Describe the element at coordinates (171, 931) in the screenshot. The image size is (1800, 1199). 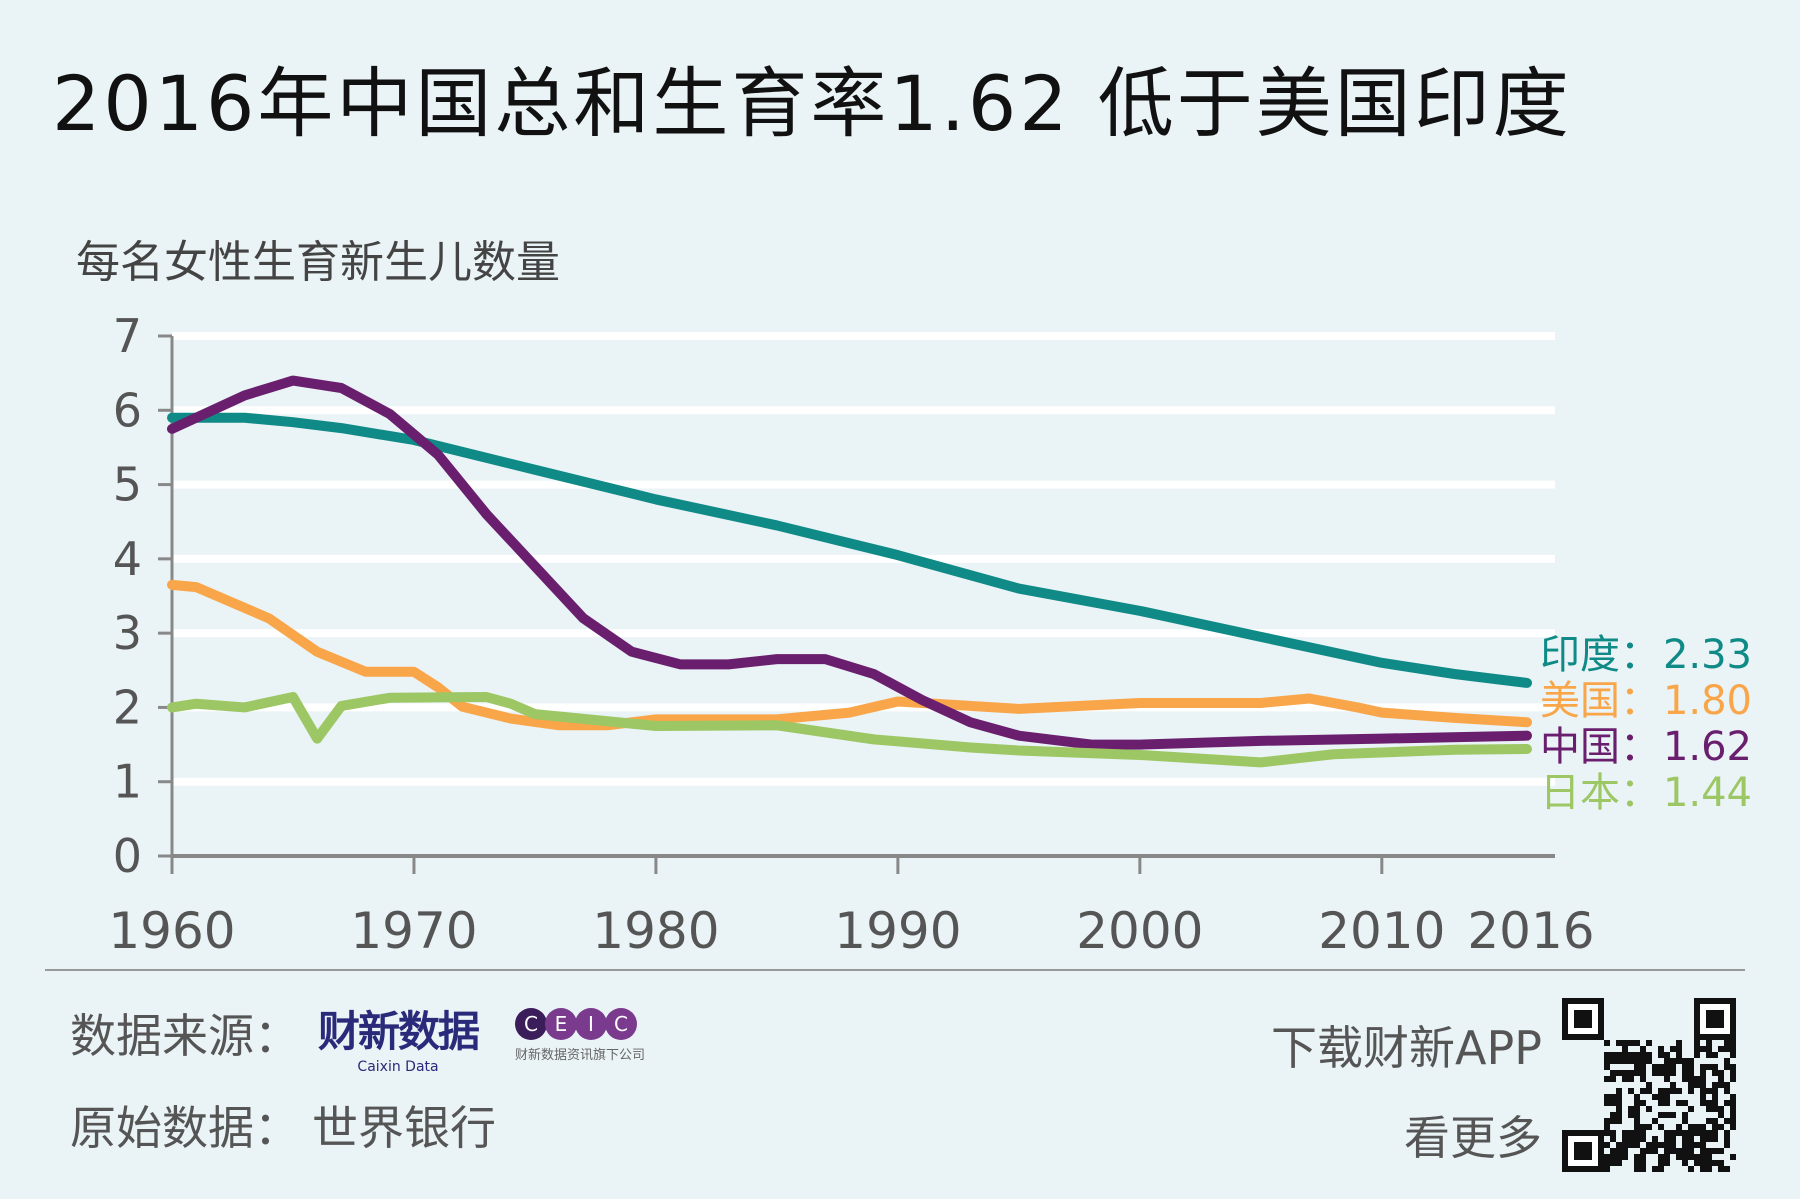
I see `x-tick-label: 1960` at that location.